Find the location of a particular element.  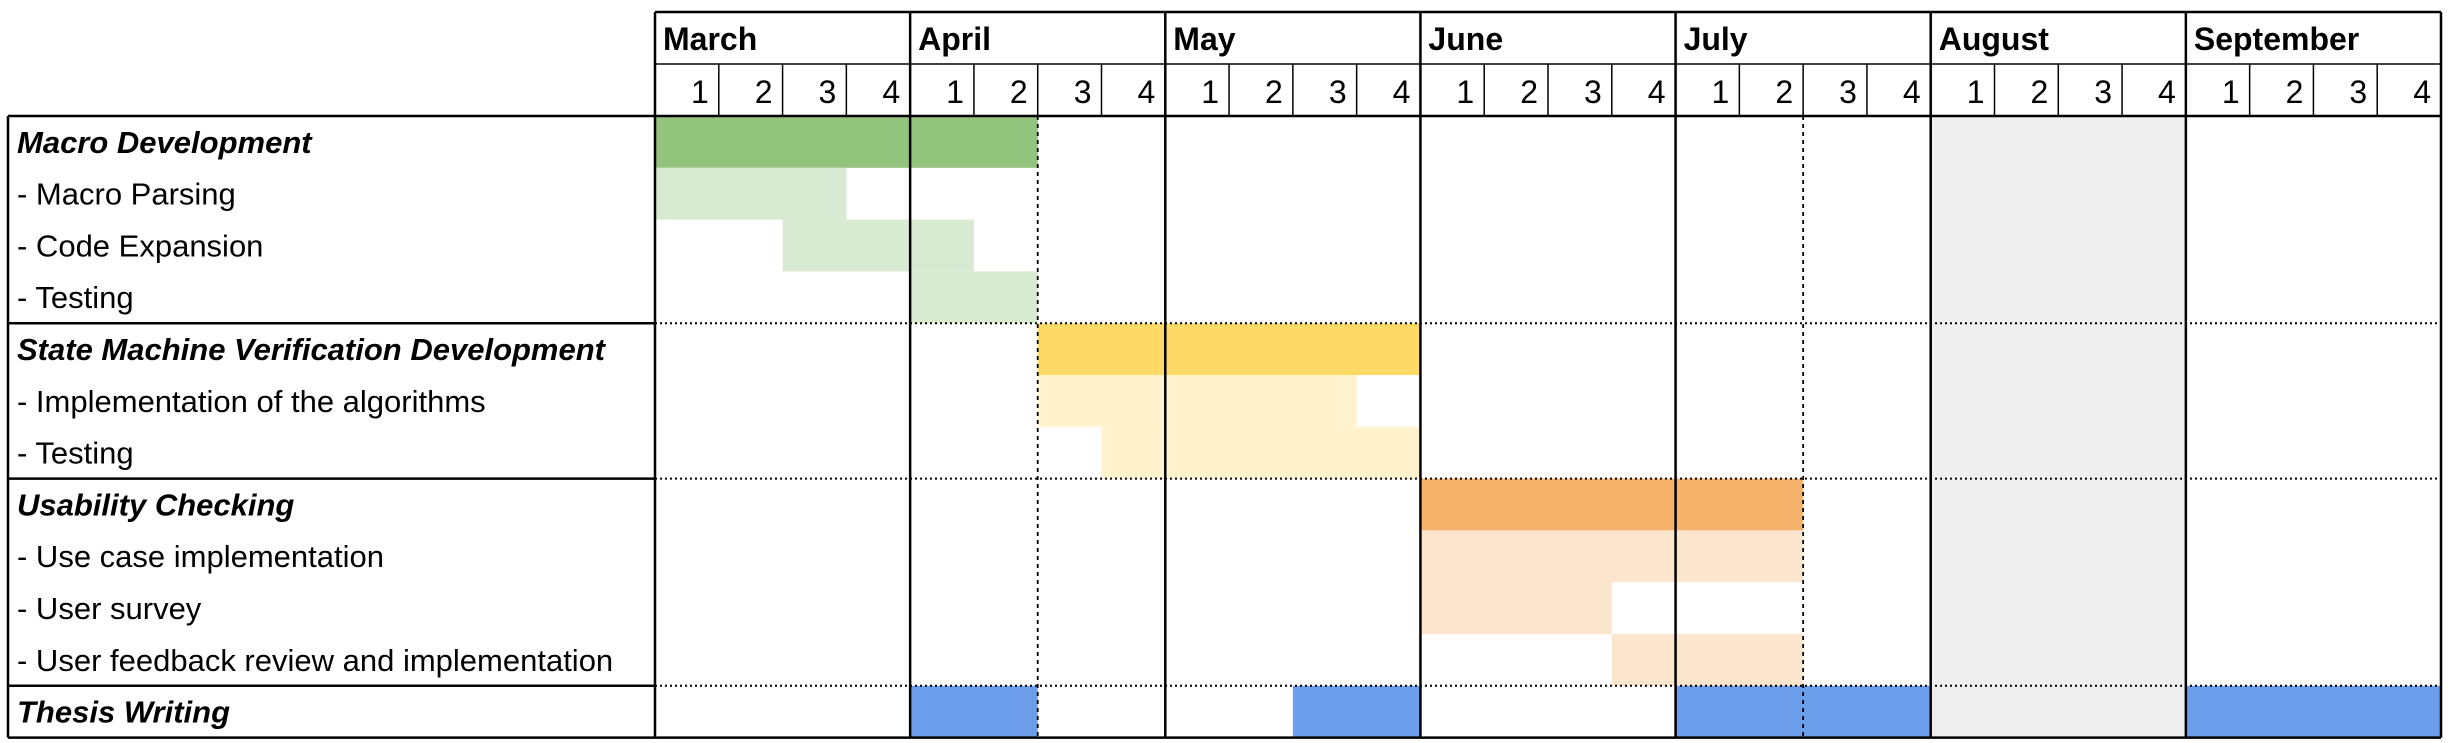

month-label: August is located at coordinates (1994, 39).